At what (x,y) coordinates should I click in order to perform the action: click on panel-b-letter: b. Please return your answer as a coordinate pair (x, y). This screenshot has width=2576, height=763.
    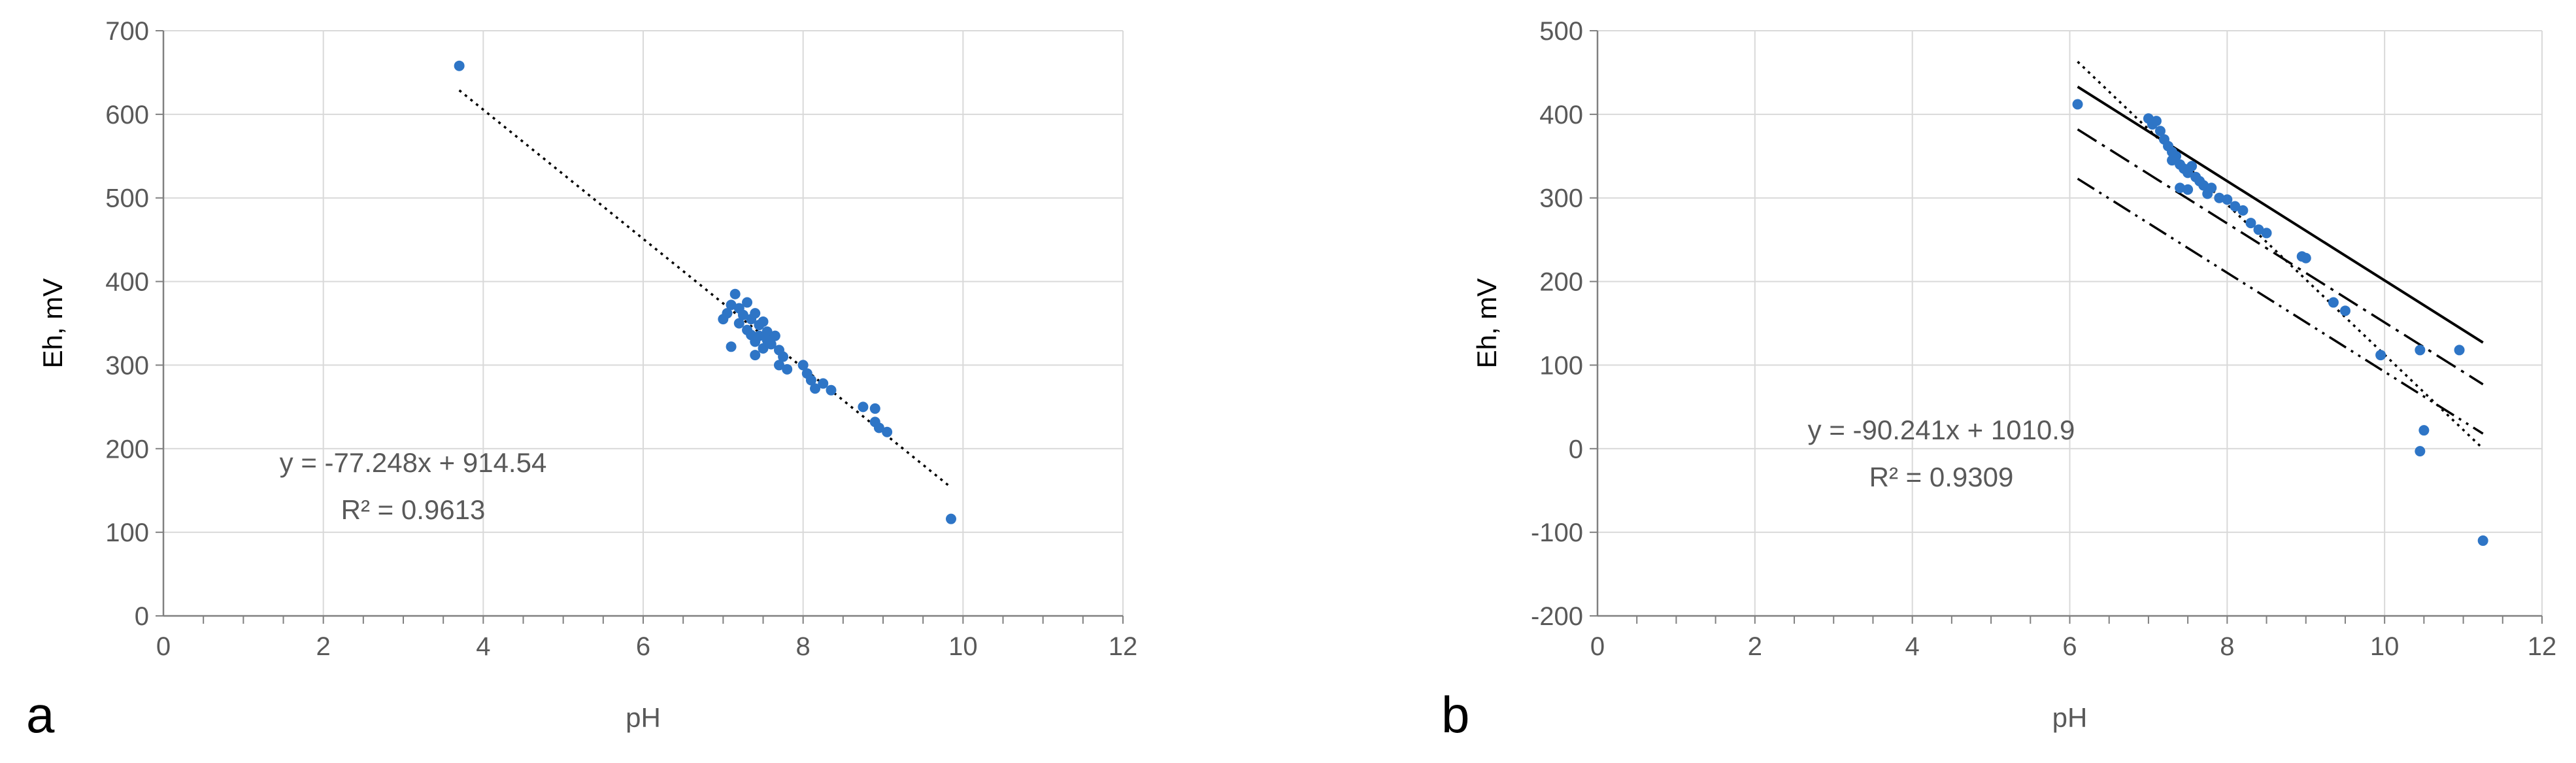
    Looking at the image, I should click on (1455, 714).